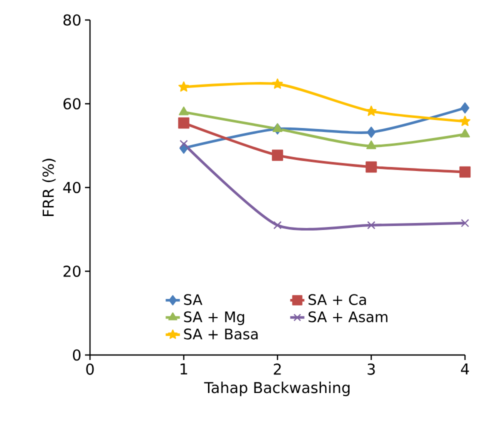 The width and height of the screenshot is (480, 429). Describe the element at coordinates (72, 104) in the screenshot. I see `y-tick-label: 60` at that location.